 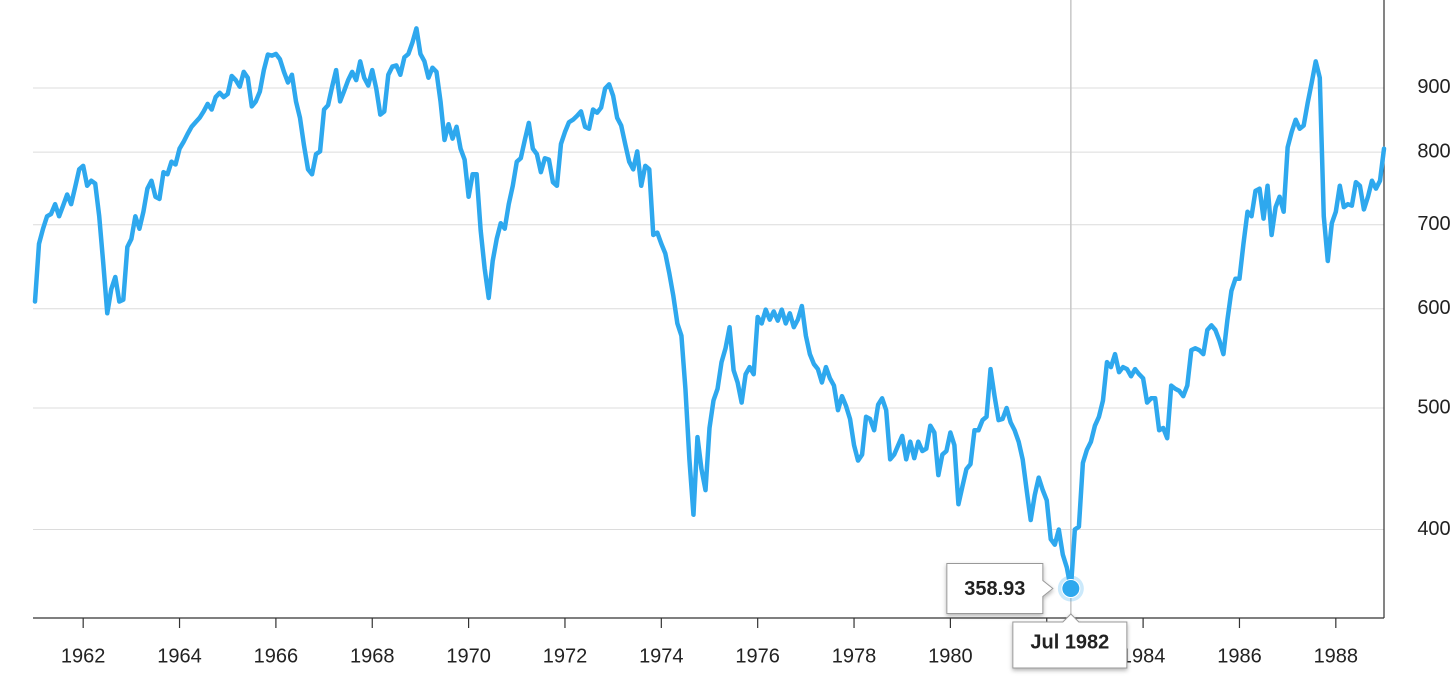 I want to click on date-tooltip-text: Jul 1982, so click(x=1069, y=642).